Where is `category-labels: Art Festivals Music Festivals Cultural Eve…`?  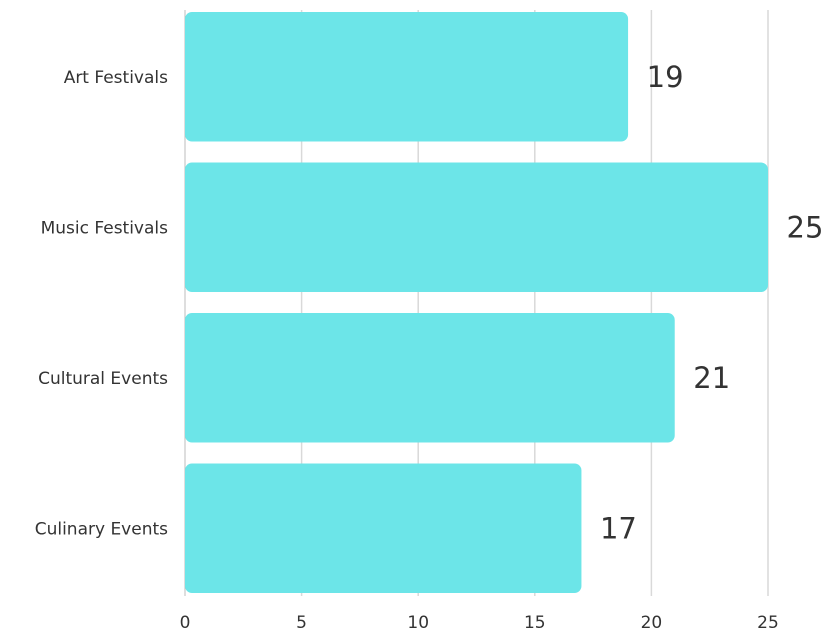 category-labels: Art Festivals Music Festivals Cultural Eve… is located at coordinates (101, 304).